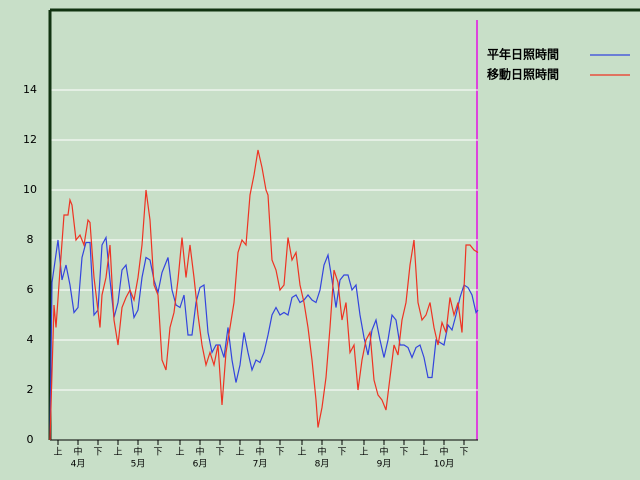 This screenshot has height=480, width=640. What do you see at coordinates (30, 289) in the screenshot?
I see `y-tick-label: 6` at bounding box center [30, 289].